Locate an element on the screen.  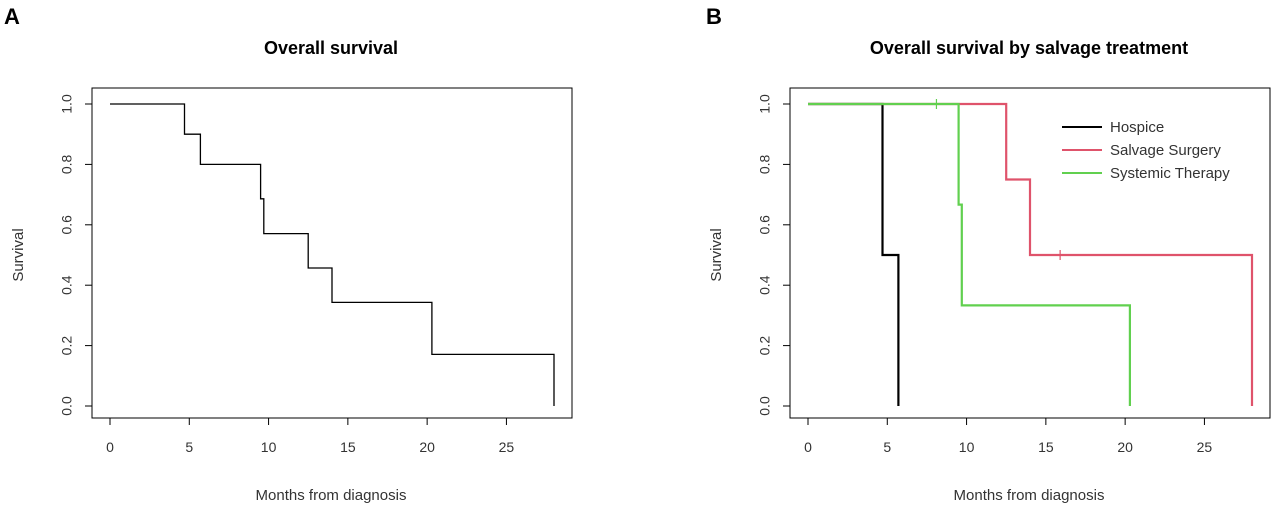
x-tick-label-a-0: 0 is located at coordinates (110, 447).